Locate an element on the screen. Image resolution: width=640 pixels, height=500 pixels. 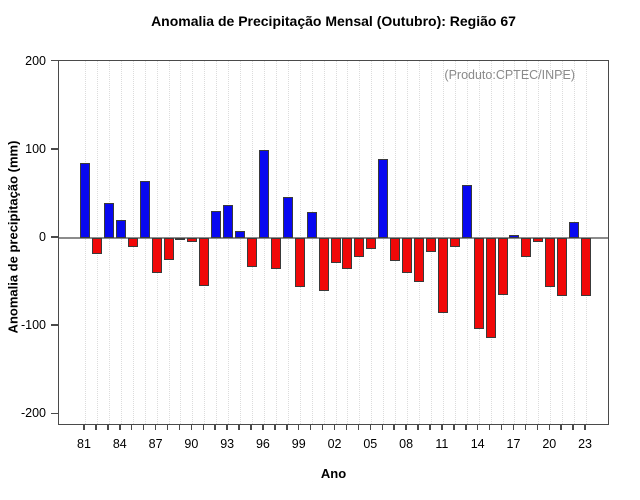
x-tick-2014 is located at coordinates (477, 427).